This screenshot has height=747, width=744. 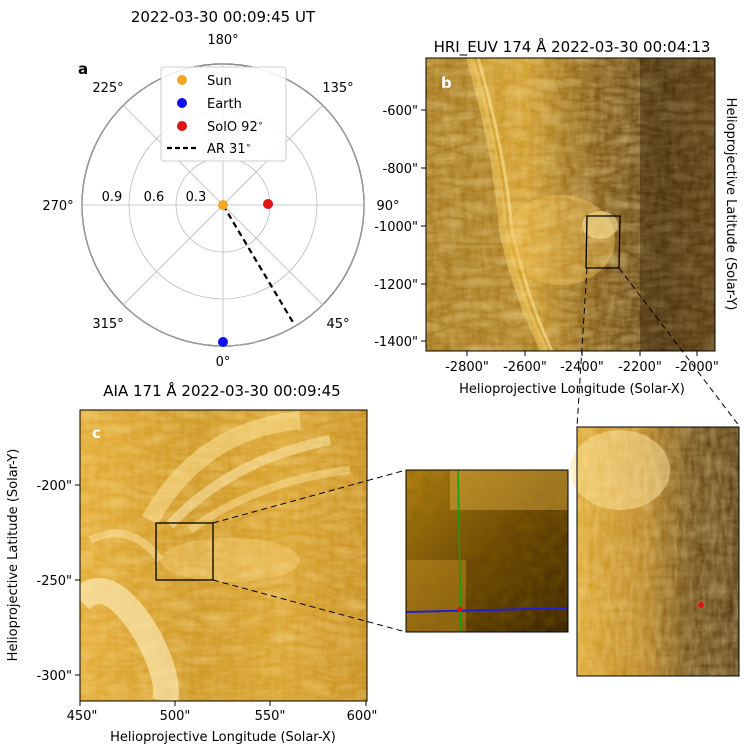 I want to click on panel-b-xtick: -2800", so click(x=467, y=367).